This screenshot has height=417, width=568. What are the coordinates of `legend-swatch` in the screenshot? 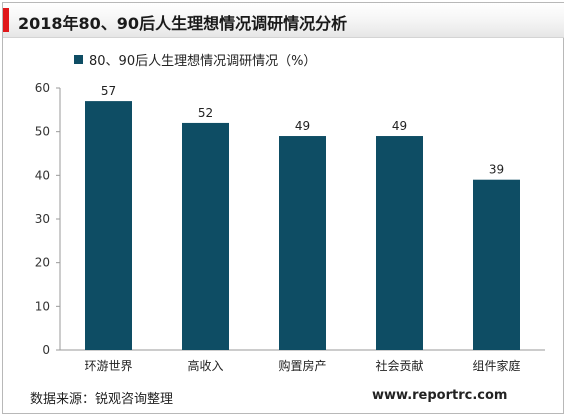 It's located at (78, 59).